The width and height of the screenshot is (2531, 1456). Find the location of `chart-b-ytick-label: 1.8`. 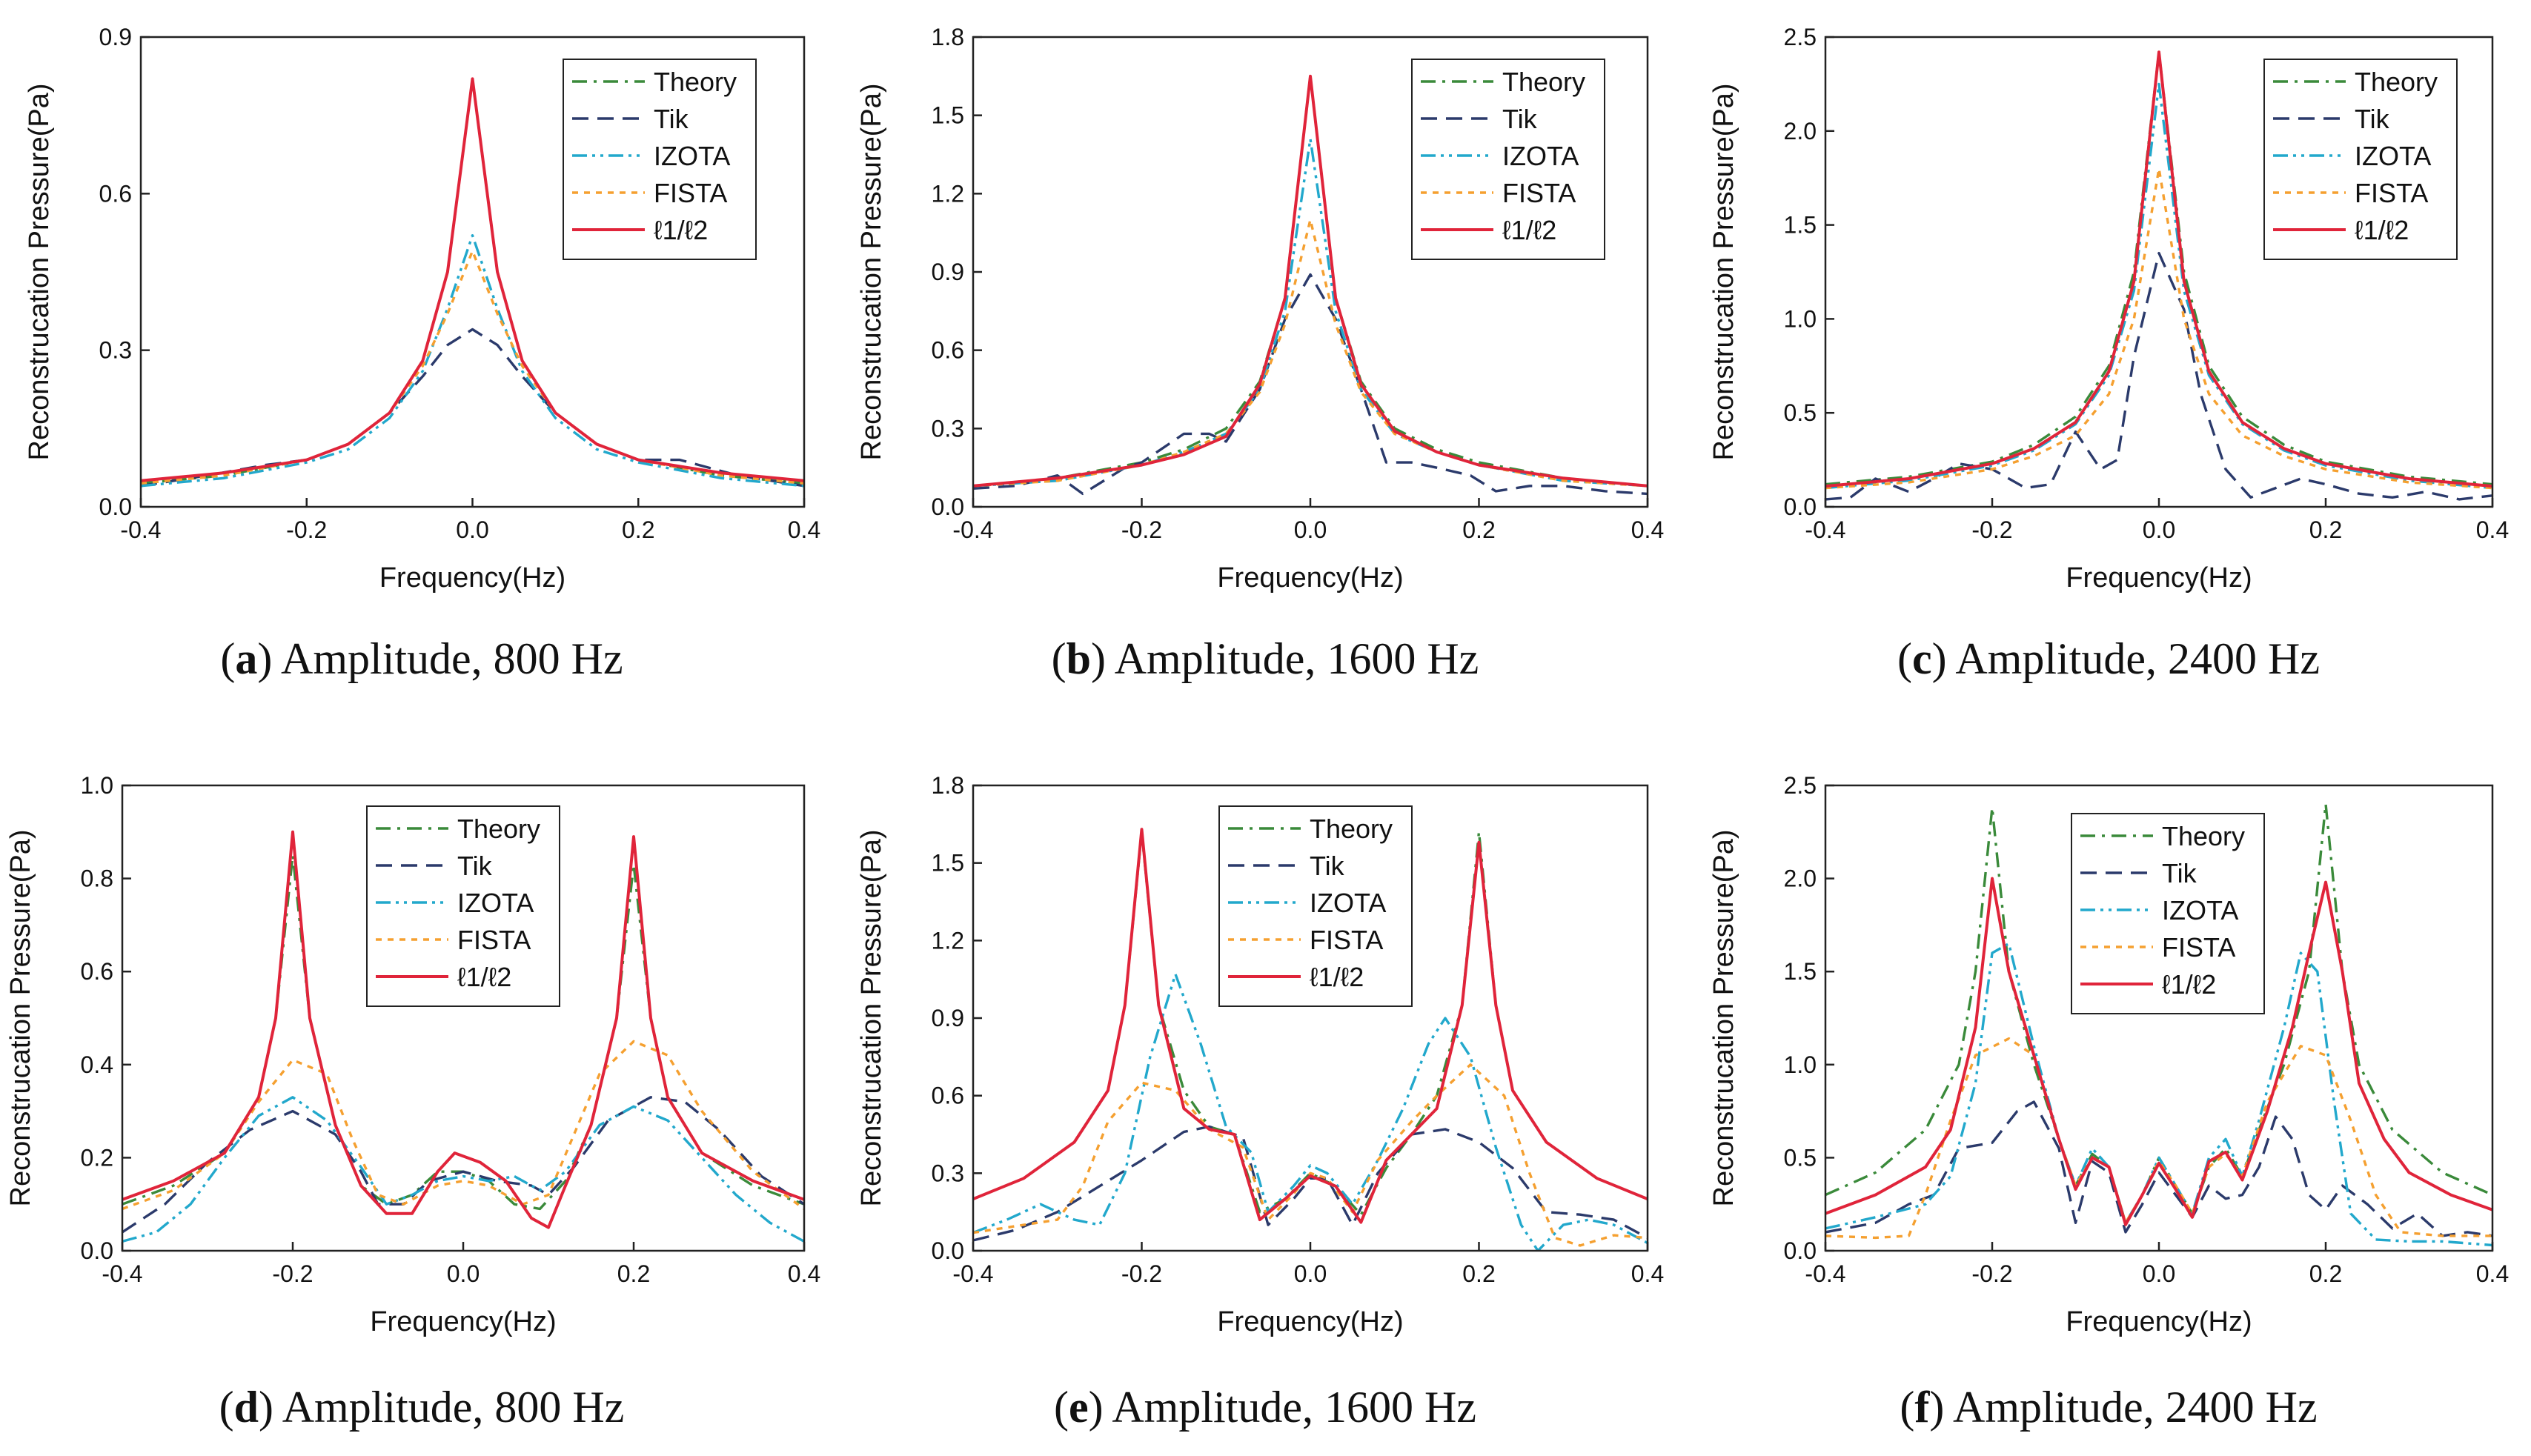

chart-b-ytick-label: 1.8 is located at coordinates (948, 37).